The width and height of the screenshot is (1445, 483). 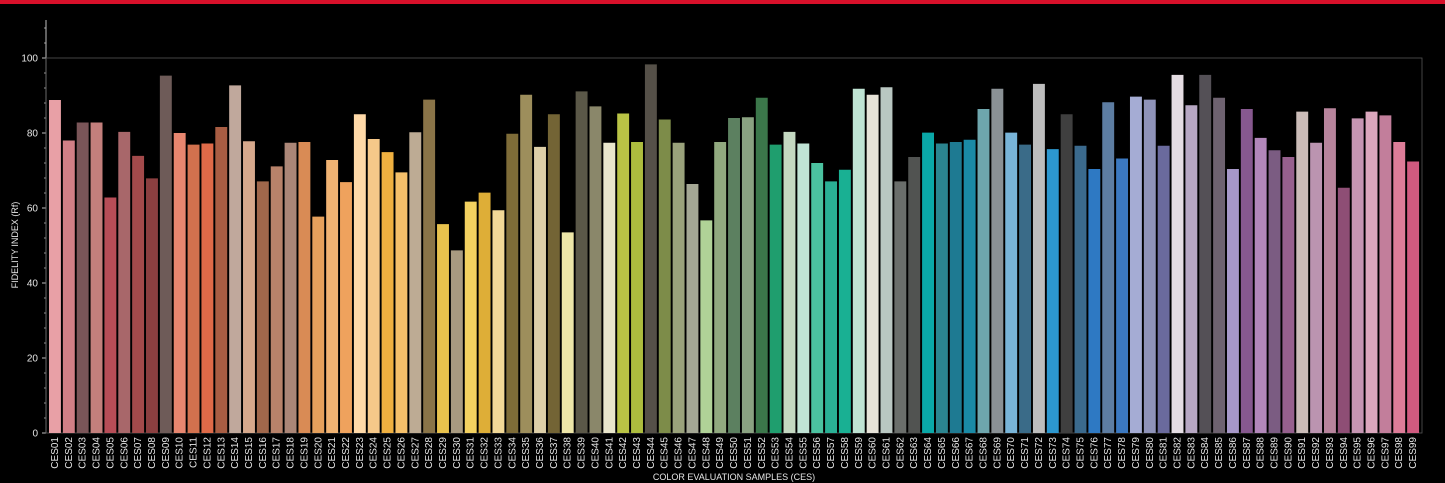 I want to click on x-tick-label-ces78: CES78, so click(x=1122, y=453).